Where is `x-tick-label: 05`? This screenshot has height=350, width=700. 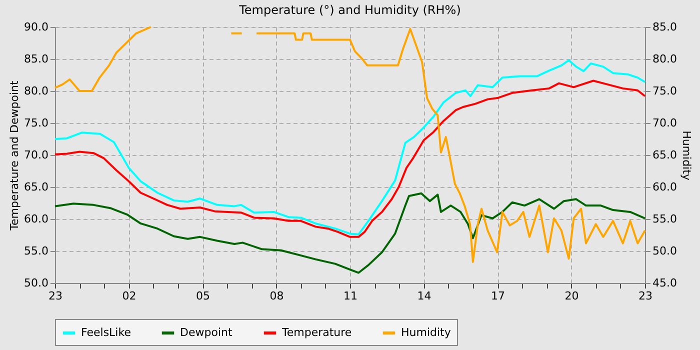 x-tick-label: 05 is located at coordinates (203, 296).